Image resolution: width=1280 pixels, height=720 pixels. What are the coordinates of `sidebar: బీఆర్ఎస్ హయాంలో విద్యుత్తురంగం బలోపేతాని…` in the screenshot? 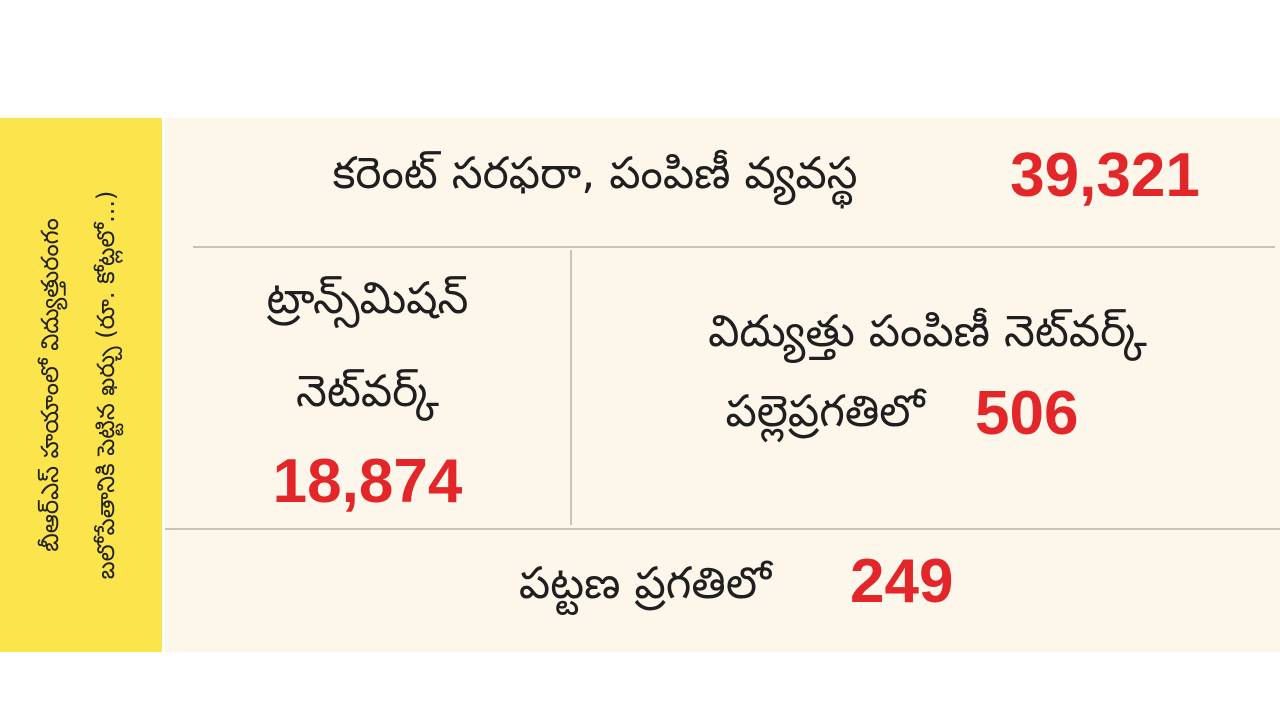 It's located at (81, 385).